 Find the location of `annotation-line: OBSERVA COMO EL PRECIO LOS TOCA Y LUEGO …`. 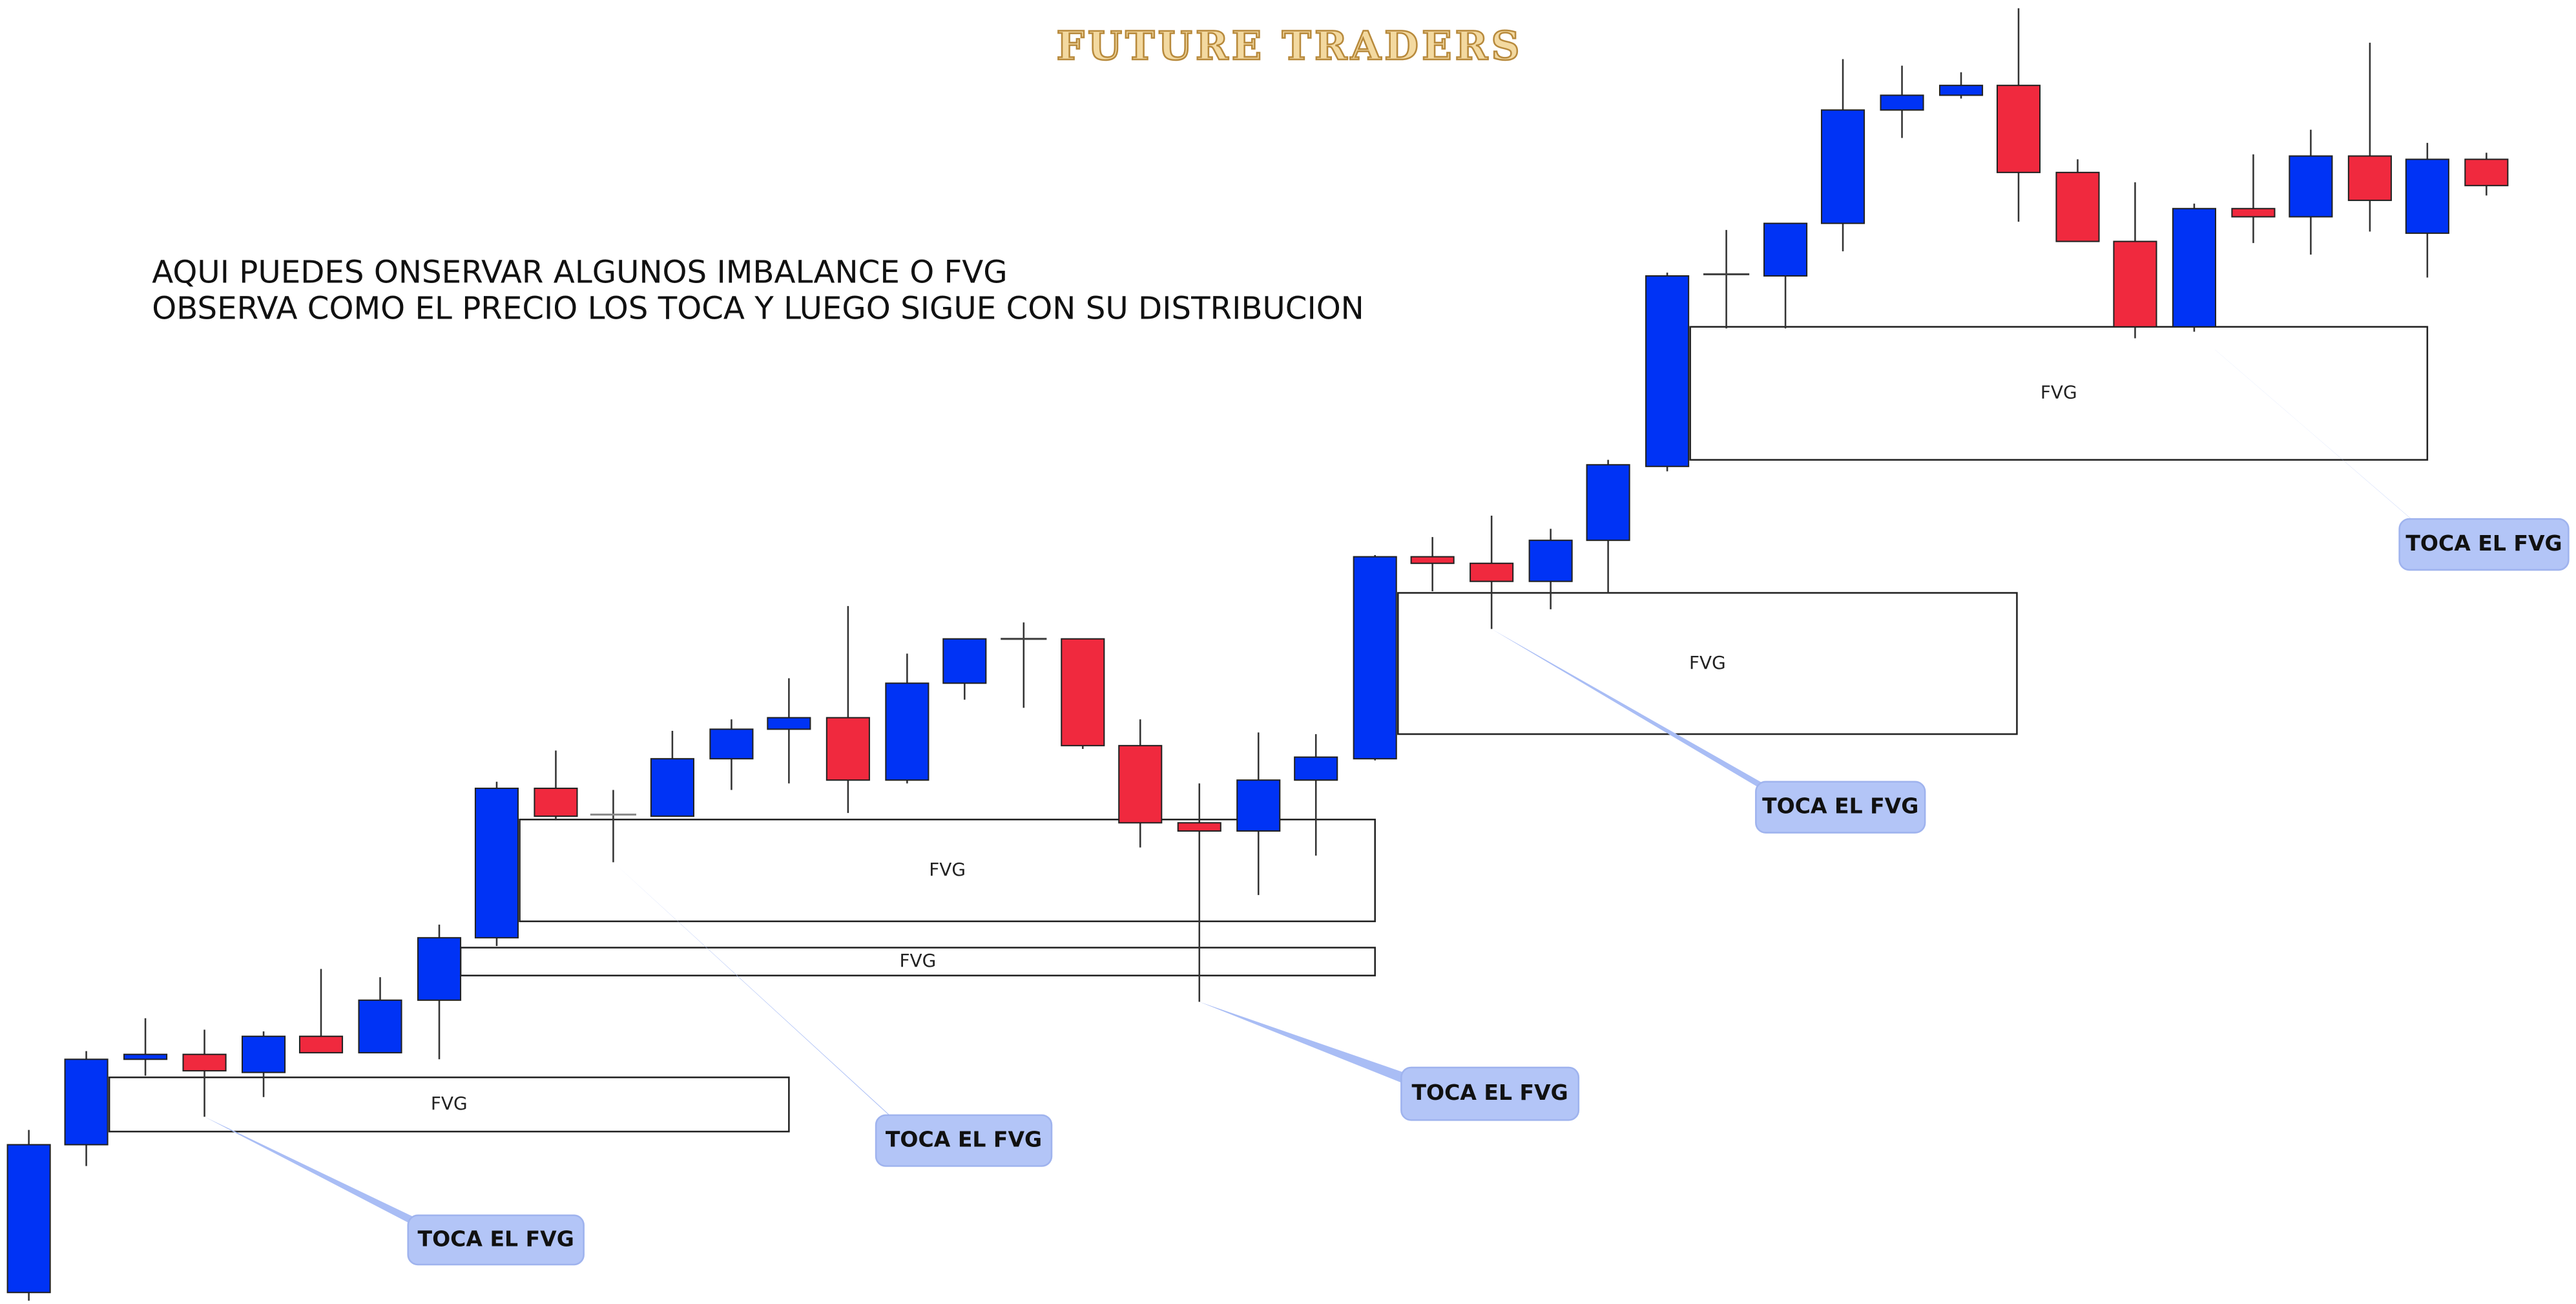

annotation-line: OBSERVA COMO EL PRECIO LOS TOCA Y LUEGO … is located at coordinates (758, 308).